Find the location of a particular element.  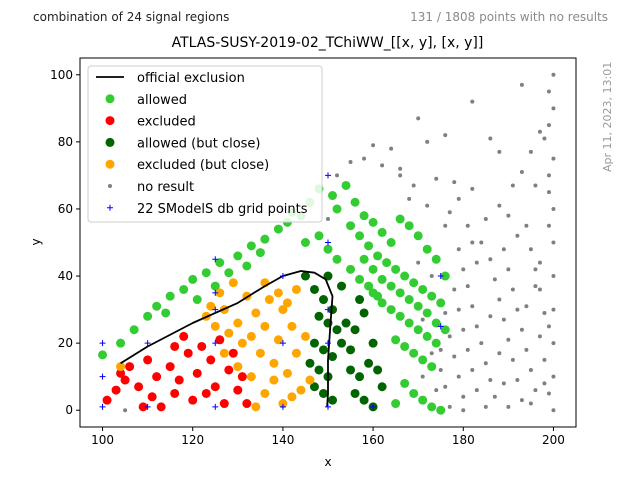

y-axis: 0 20 40 60 80 100 is located at coordinates (65, 242).